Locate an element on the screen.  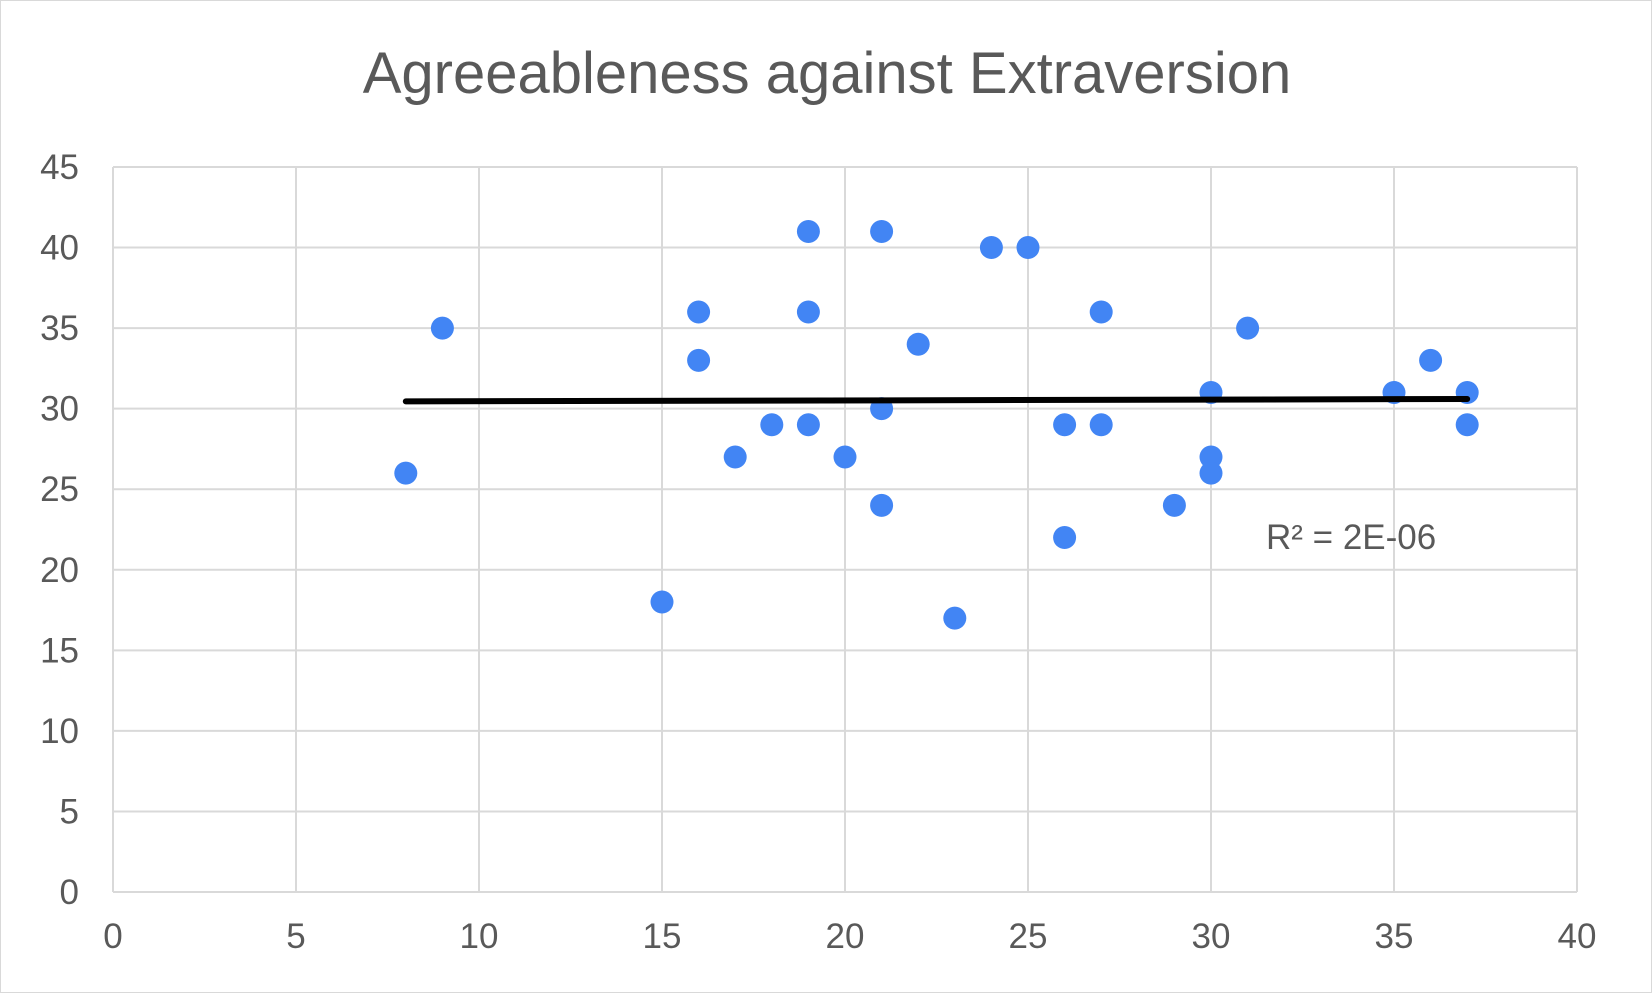
x-tick-label: 20 is located at coordinates (845, 936).